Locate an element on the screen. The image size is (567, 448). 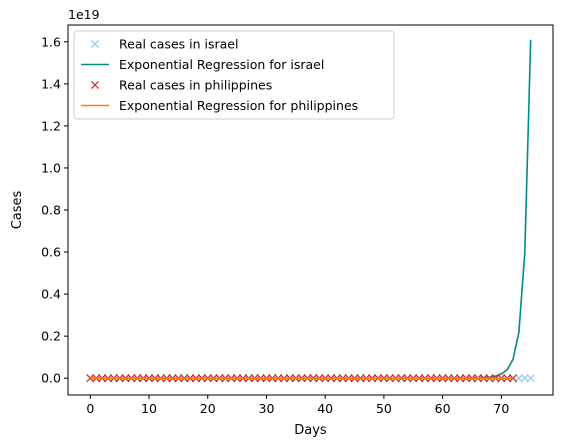
legend-item: Exponential Regression for israel is located at coordinates (202, 64).